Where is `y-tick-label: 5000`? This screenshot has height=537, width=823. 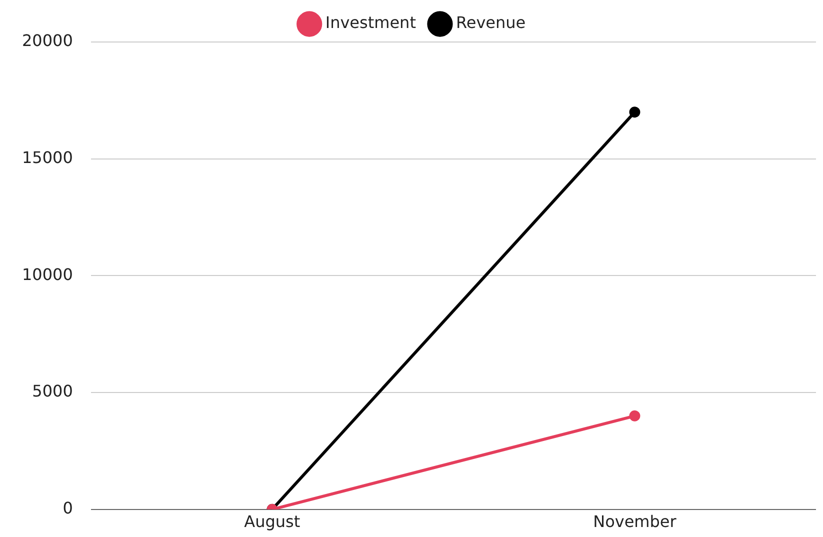
y-tick-label: 5000 is located at coordinates (52, 391).